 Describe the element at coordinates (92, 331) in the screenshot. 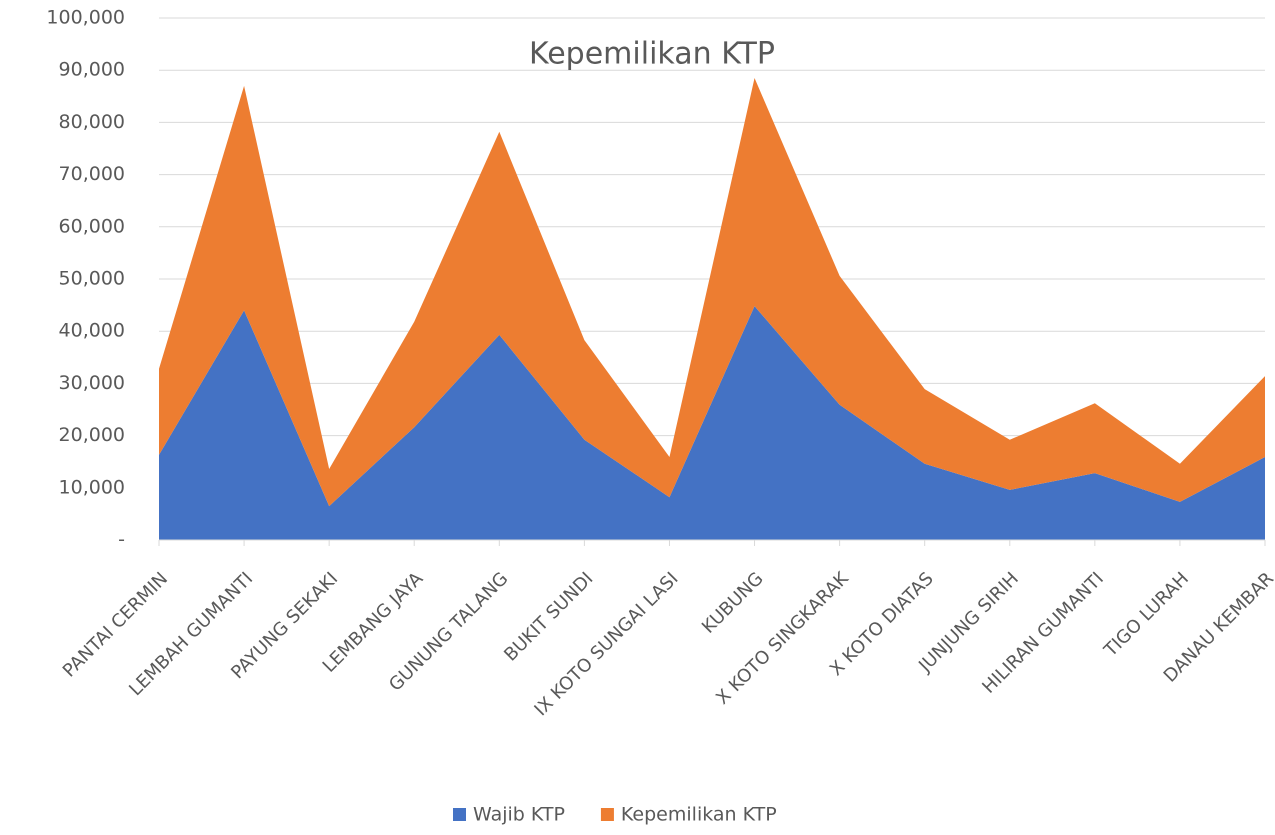

I see `y-tick-label: 40,000` at that location.